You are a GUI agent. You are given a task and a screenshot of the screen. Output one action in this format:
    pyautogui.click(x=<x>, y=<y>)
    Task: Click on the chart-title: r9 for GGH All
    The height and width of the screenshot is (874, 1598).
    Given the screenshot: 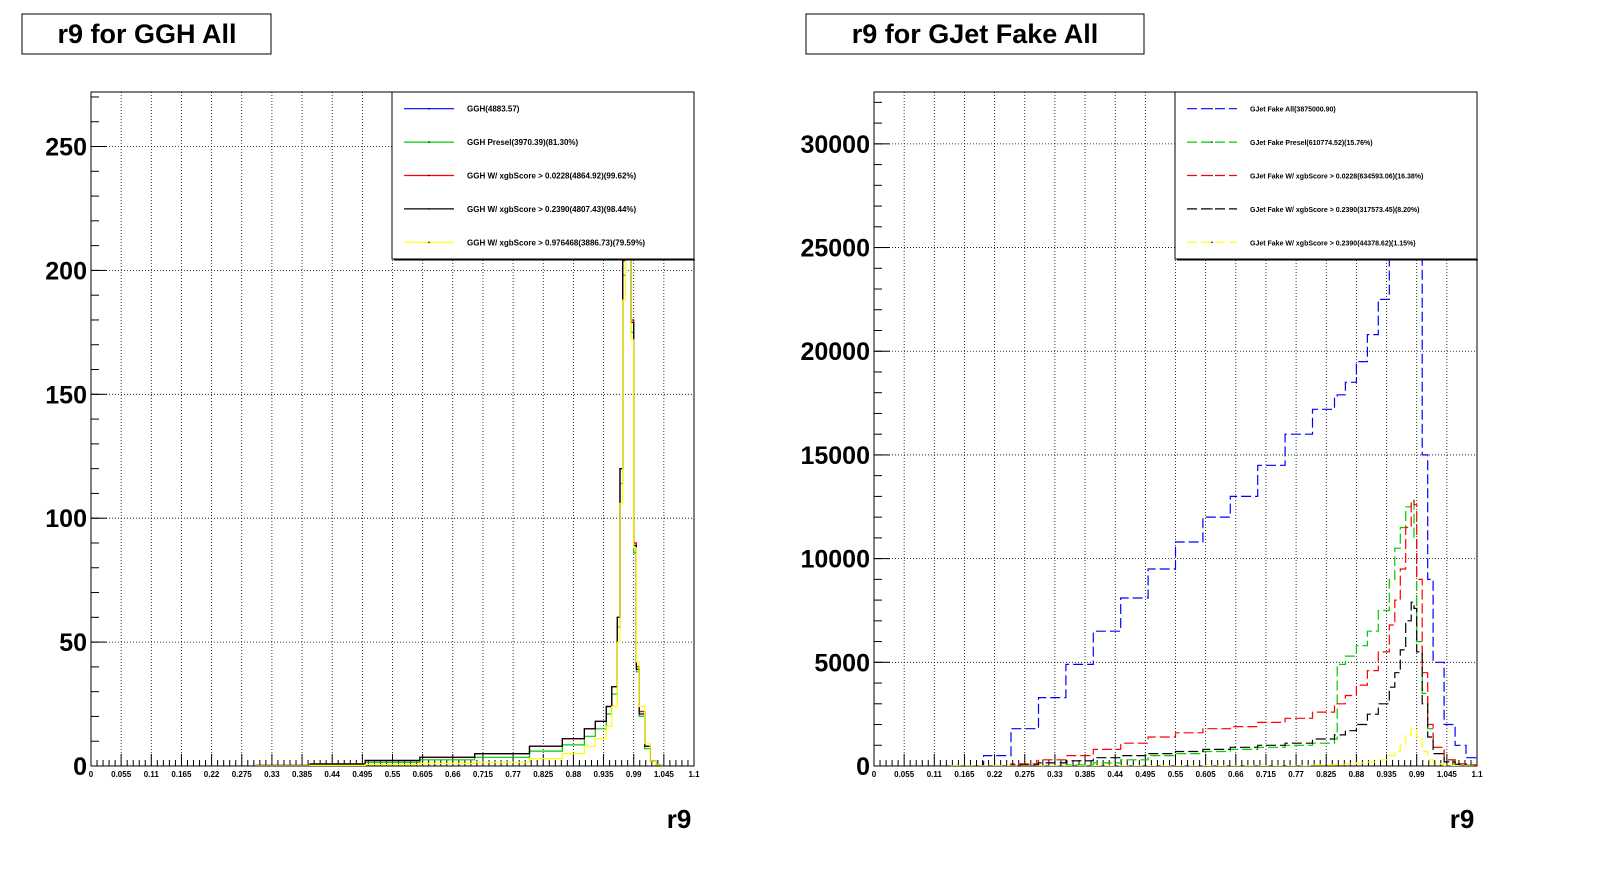 What is the action you would take?
    pyautogui.click(x=146, y=34)
    